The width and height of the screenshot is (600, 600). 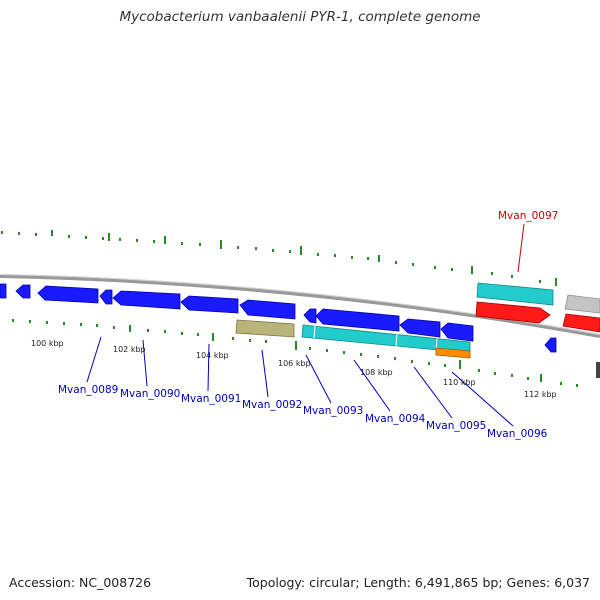 What do you see at coordinates (333, 411) in the screenshot?
I see `gene-label-mvan-0093: Mvan_0093` at bounding box center [333, 411].